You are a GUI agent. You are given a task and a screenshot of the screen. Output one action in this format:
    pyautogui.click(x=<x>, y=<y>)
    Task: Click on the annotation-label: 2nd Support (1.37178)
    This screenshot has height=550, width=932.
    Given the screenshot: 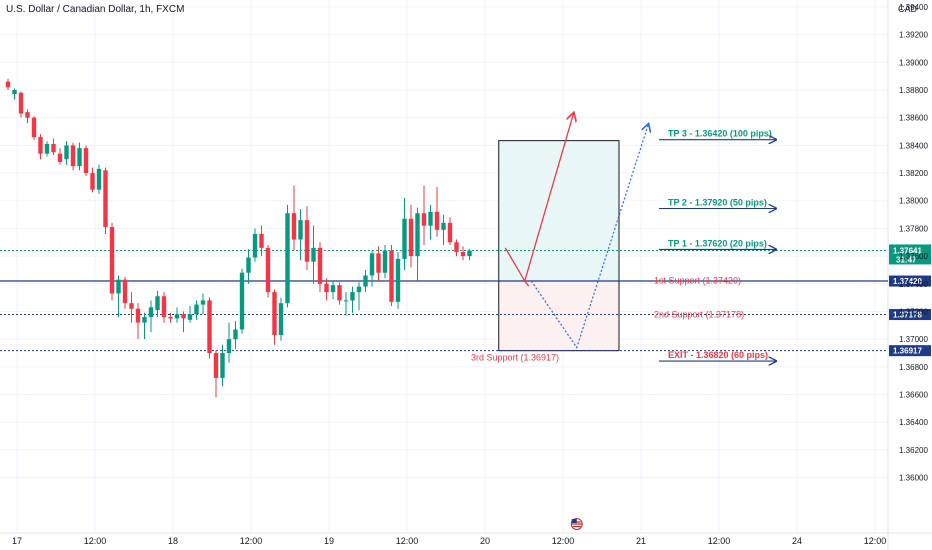 What is the action you would take?
    pyautogui.click(x=699, y=315)
    